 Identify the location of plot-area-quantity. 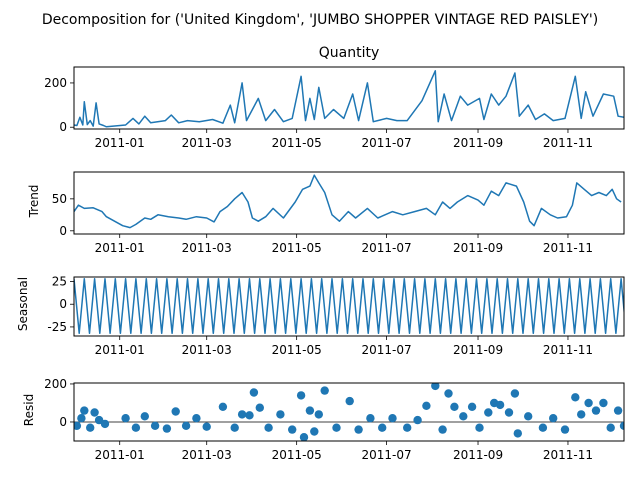
(349, 99).